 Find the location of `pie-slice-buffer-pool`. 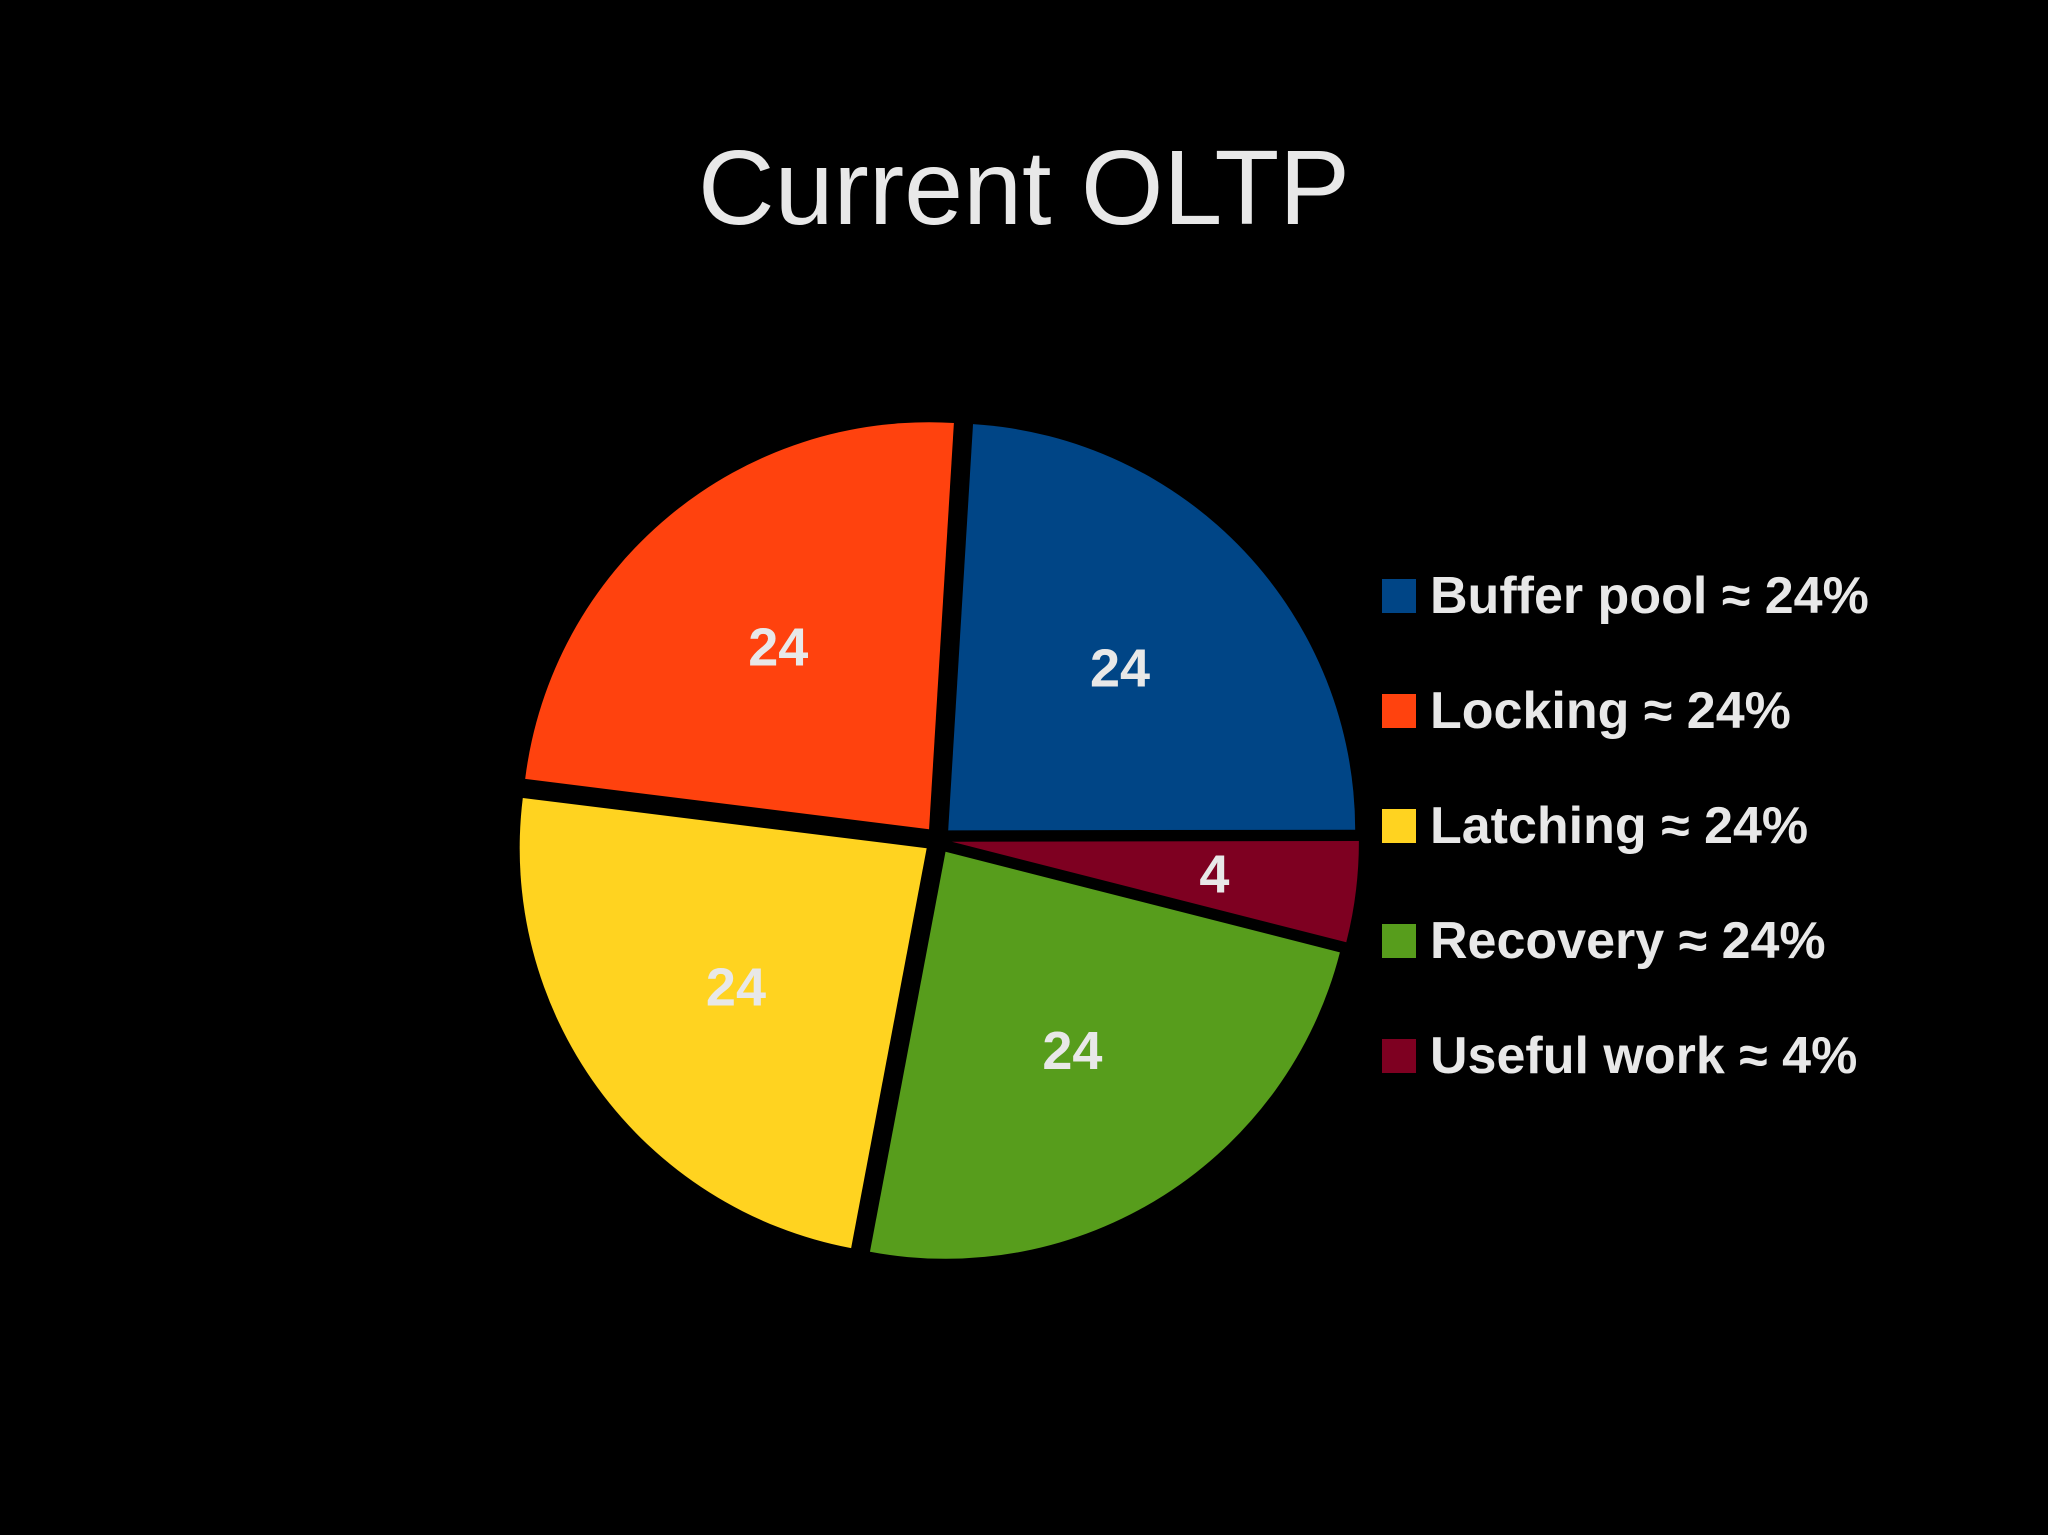

pie-slice-buffer-pool is located at coordinates (1152, 627).